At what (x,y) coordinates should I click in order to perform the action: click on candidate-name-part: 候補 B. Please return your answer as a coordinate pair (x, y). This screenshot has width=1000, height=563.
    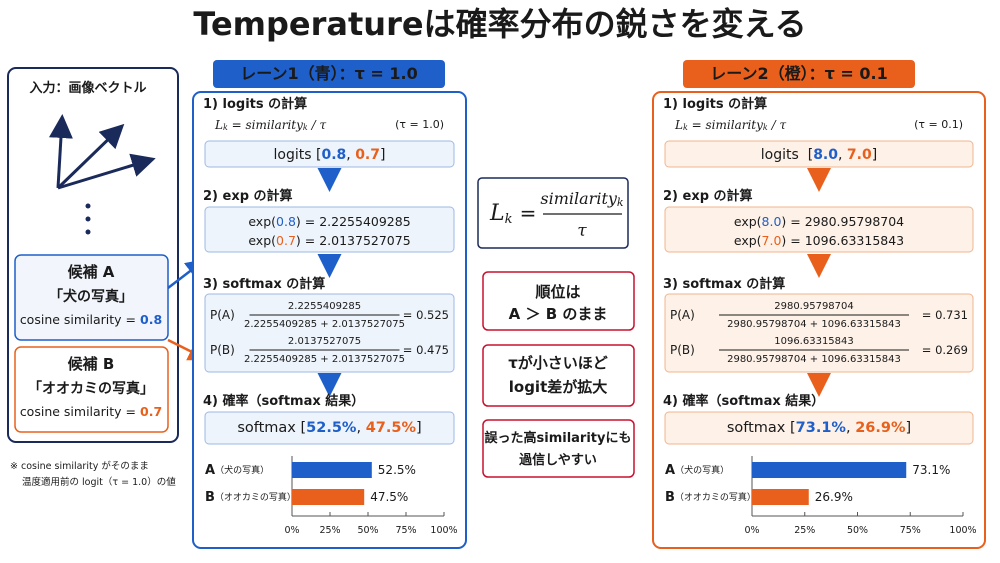
    Looking at the image, I should click on (91, 364).